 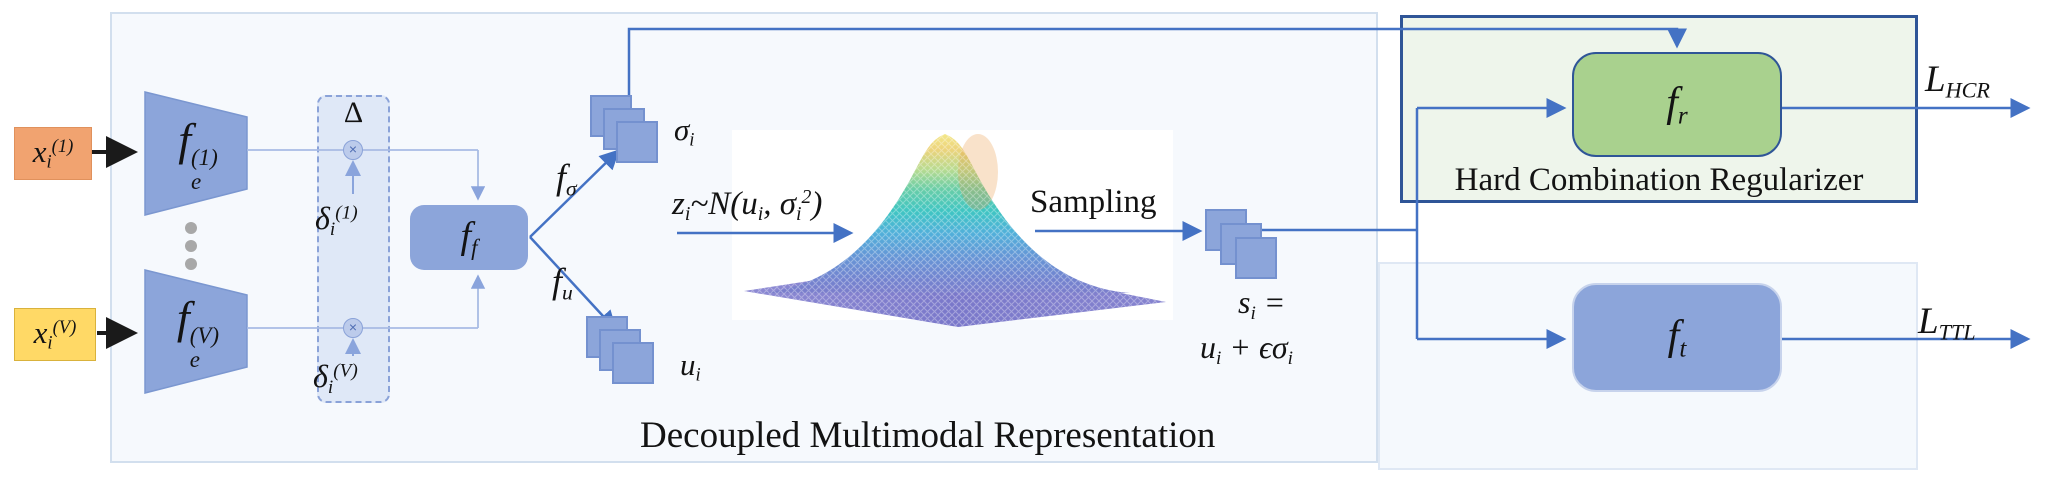 I want to click on fr-label: fr, so click(x=1677, y=104).